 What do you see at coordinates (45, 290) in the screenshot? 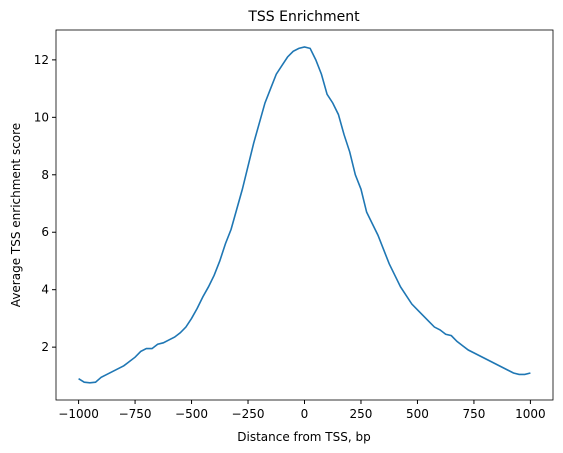
I see `y-tick-label: 4` at bounding box center [45, 290].